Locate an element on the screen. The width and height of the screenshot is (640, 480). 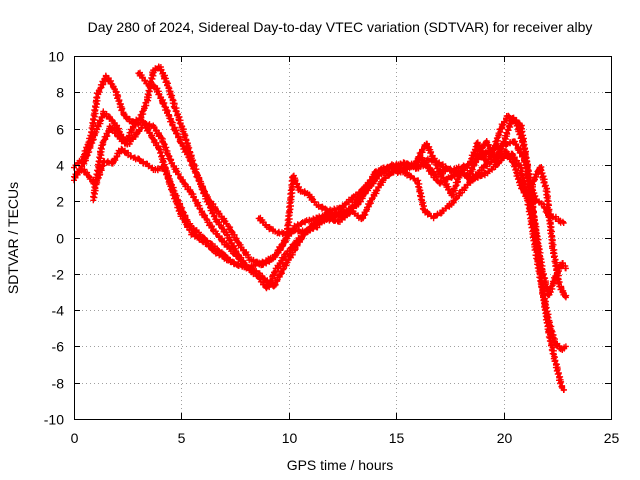
y-tick-label: 0 is located at coordinates (60, 239).